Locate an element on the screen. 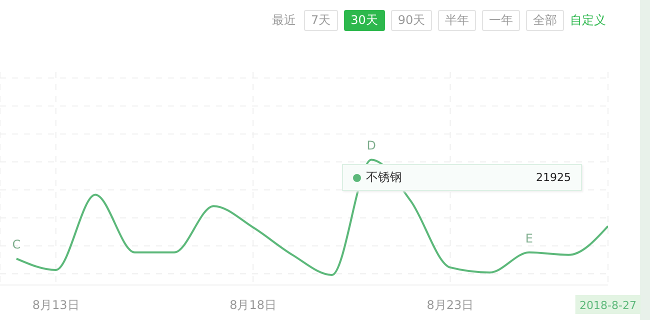  x-tick-label: 8月18日 is located at coordinates (253, 305).